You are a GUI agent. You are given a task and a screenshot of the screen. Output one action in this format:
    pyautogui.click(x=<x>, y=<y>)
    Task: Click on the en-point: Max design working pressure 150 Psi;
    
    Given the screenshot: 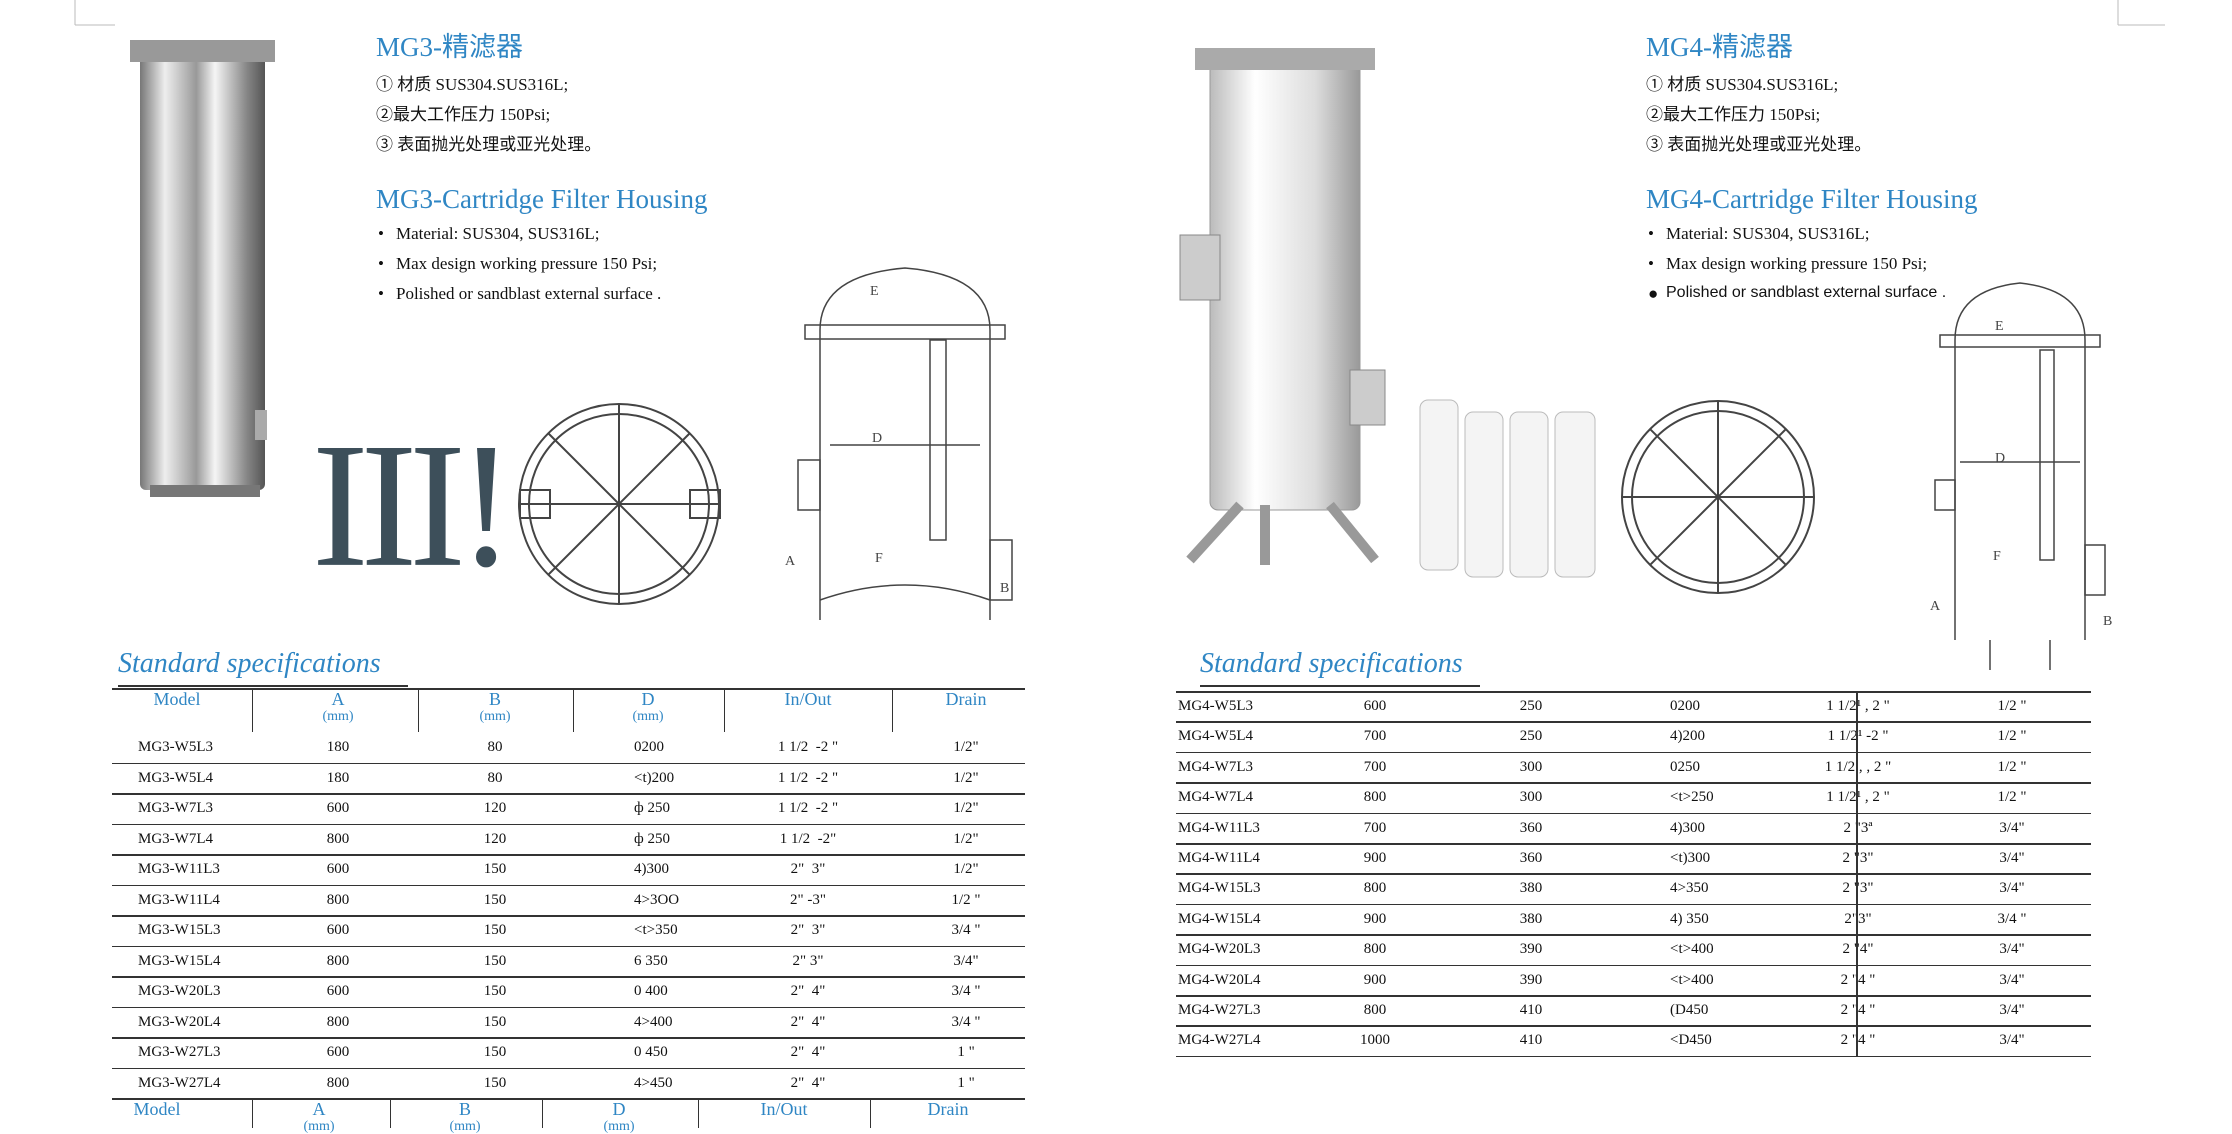 What is the action you would take?
    pyautogui.click(x=527, y=263)
    